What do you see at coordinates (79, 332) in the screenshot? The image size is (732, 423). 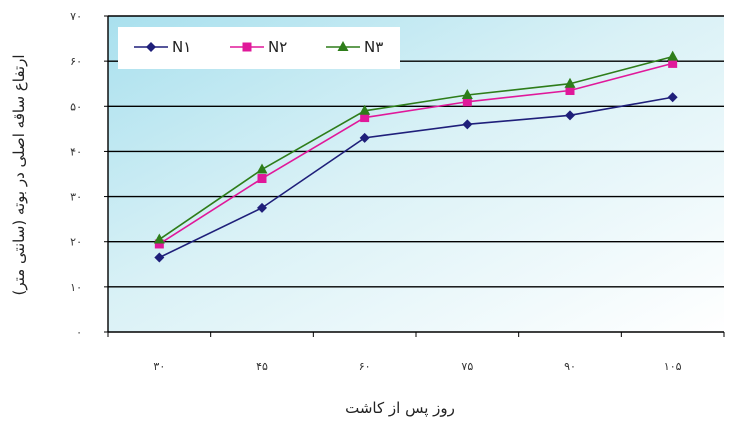 I see `y-tick-label: ۰` at bounding box center [79, 332].